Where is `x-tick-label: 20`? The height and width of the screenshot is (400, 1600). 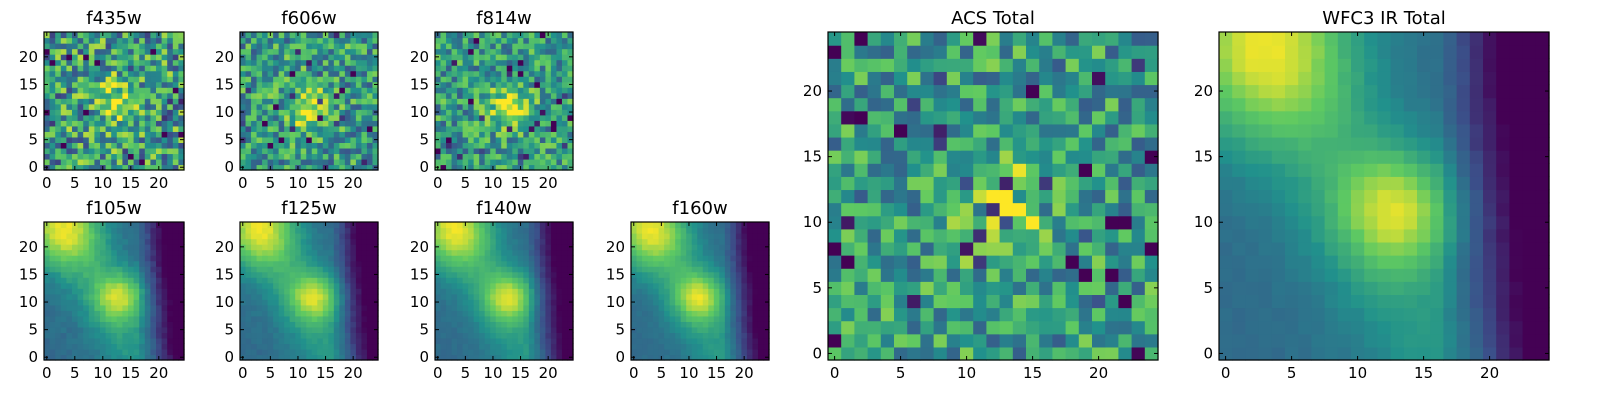
x-tick-label: 20 is located at coordinates (158, 373).